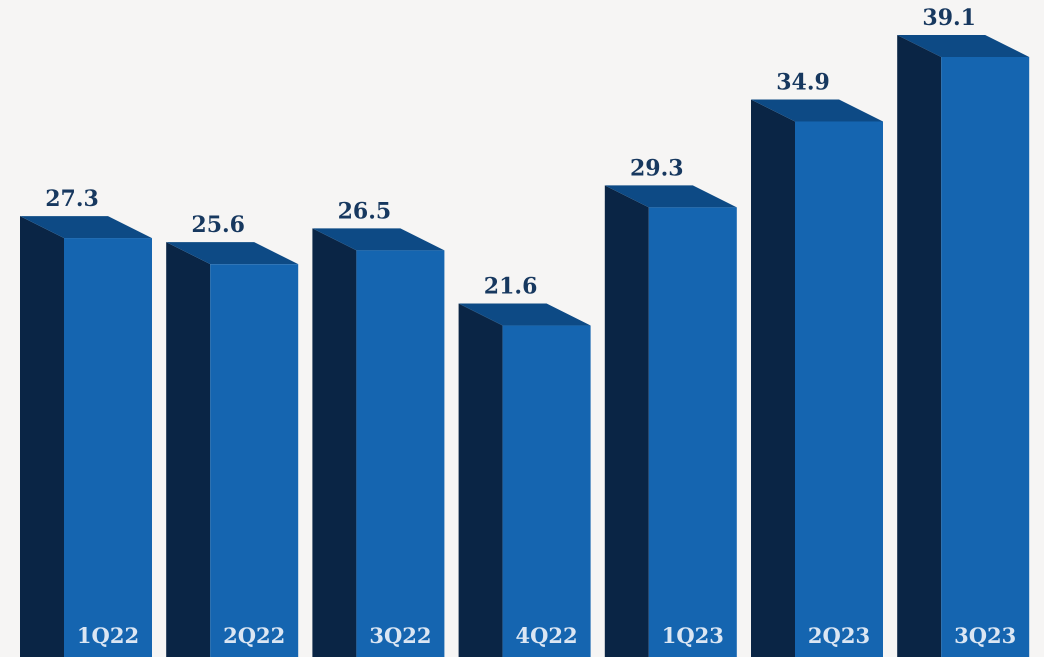 This screenshot has height=657, width=1044. Describe the element at coordinates (693, 635) in the screenshot. I see `category-label: 1Q23` at that location.